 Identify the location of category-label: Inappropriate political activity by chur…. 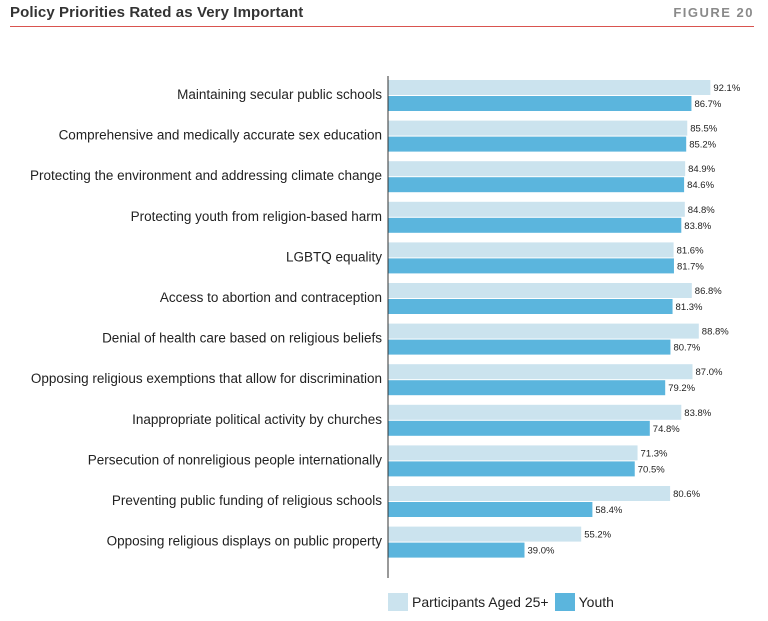
(257, 419).